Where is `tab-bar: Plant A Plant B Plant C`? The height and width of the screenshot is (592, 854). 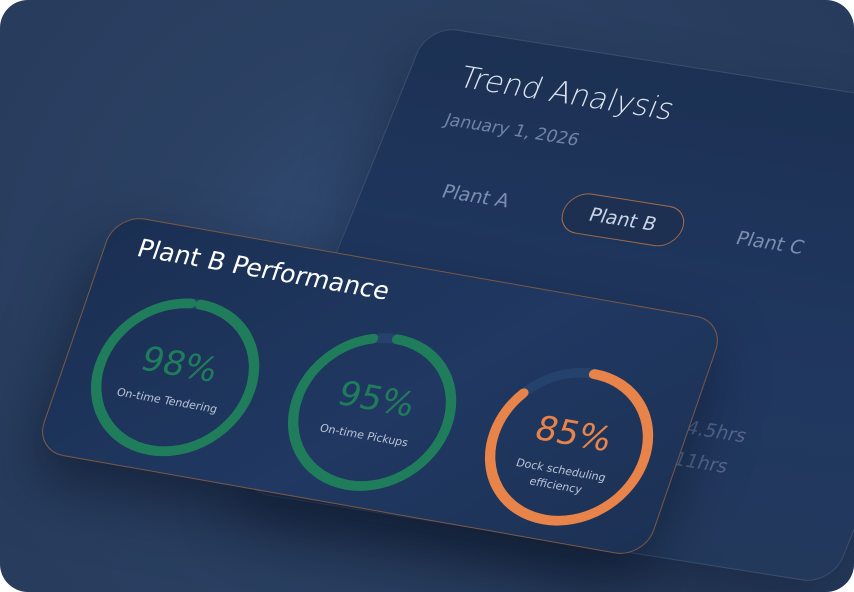 tab-bar: Plant A Plant B Plant C is located at coordinates (623, 220).